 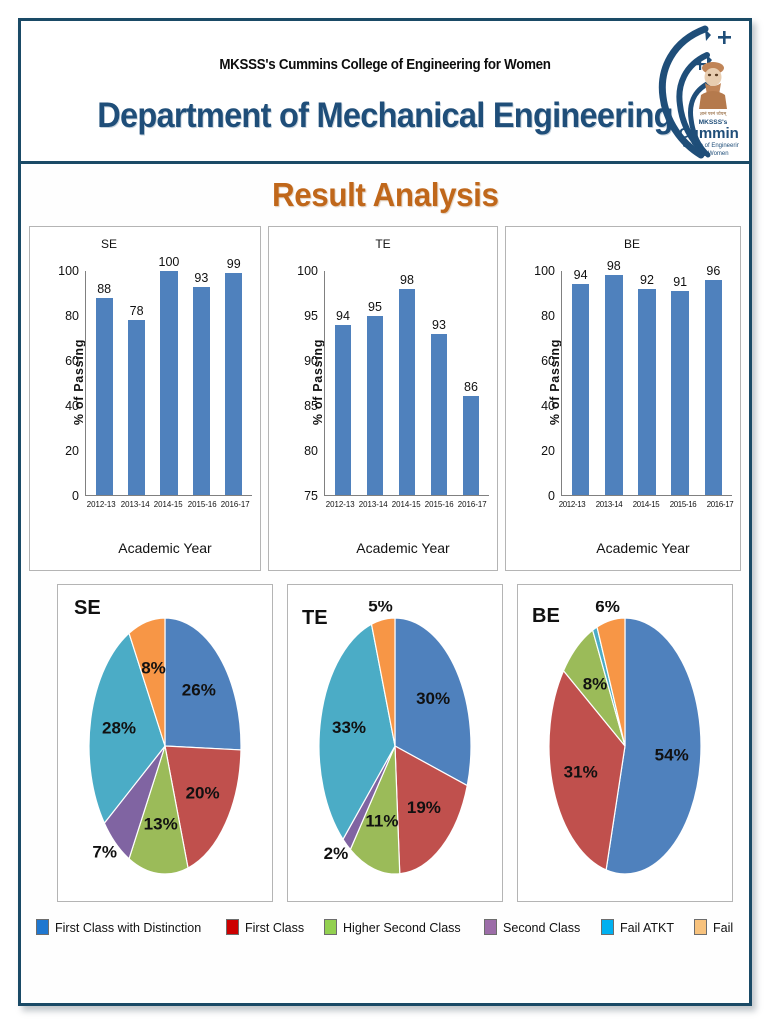 What do you see at coordinates (373, 504) in the screenshot?
I see `xtick: 2013-14` at bounding box center [373, 504].